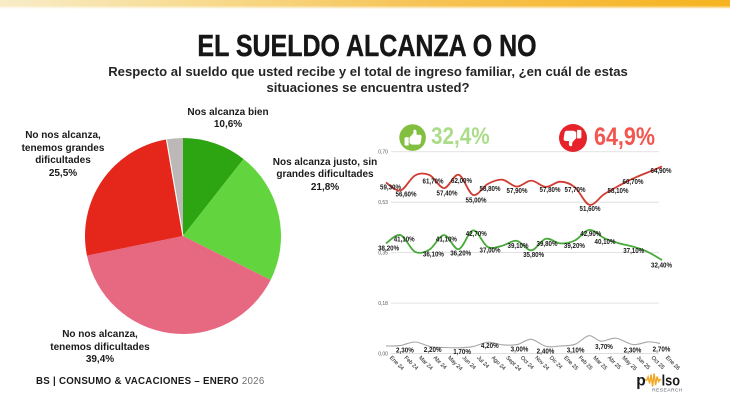 This screenshot has width=730, height=408. Describe the element at coordinates (633, 250) in the screenshot. I see `svg-text: 37,10%` at that location.